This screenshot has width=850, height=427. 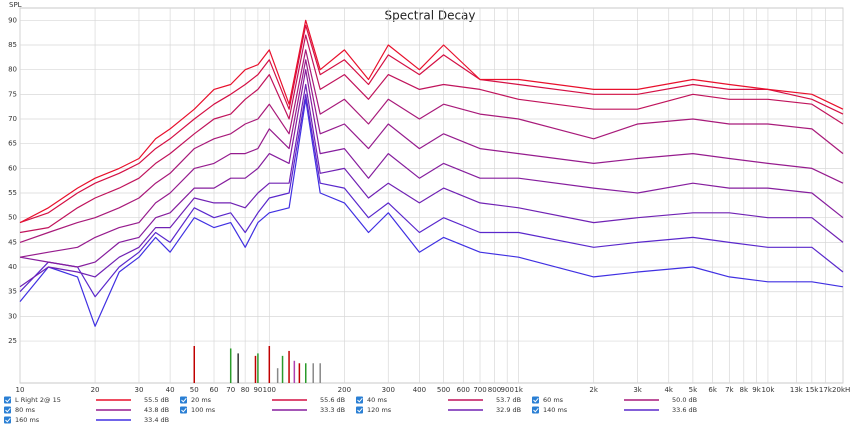 What do you see at coordinates (156, 420) in the screenshot?
I see `legend-value: 33.4 dB` at bounding box center [156, 420].